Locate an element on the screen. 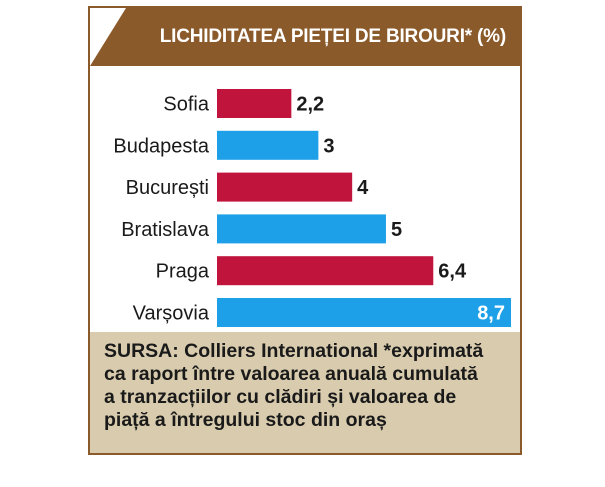 The height and width of the screenshot is (487, 605). value-label-praga: 6,4 is located at coordinates (452, 272).